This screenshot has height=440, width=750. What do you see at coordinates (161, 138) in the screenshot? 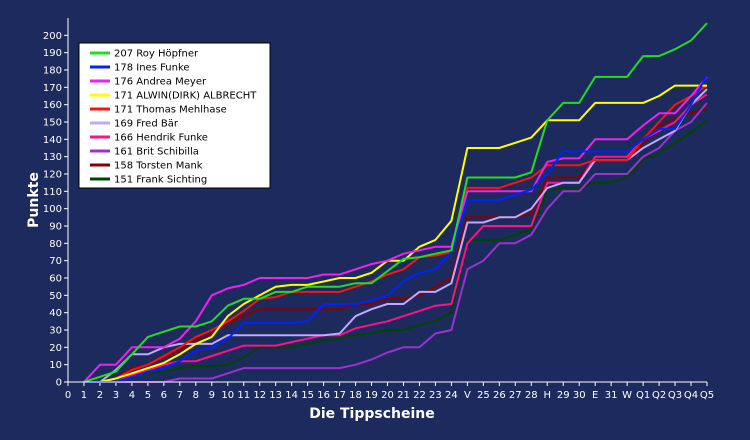
I see `legend-entry: 166 Hendrik Funke` at bounding box center [161, 138].